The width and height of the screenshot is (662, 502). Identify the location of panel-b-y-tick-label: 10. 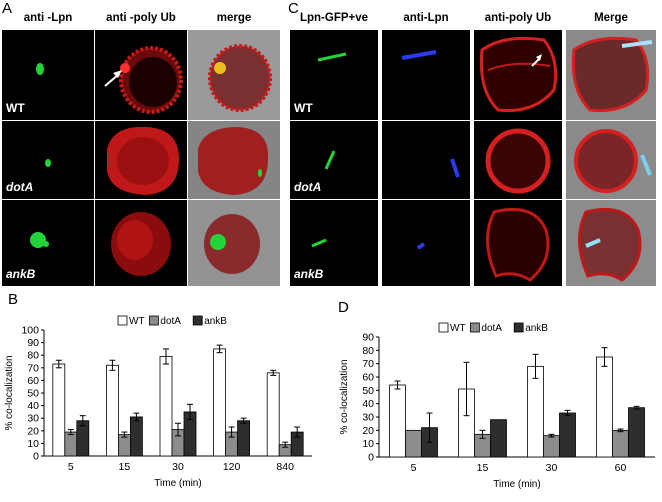
(33, 444).